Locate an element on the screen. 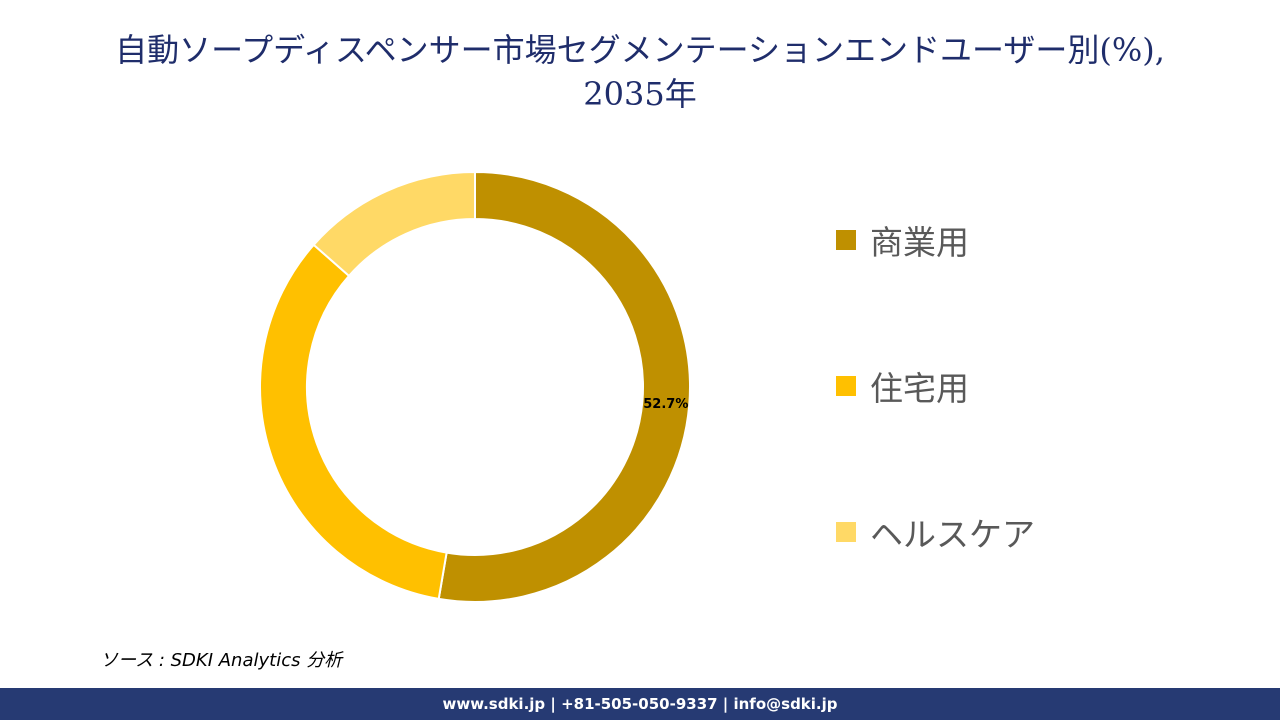 This screenshot has height=720, width=1280. legend-swatch-commercial is located at coordinates (846, 240).